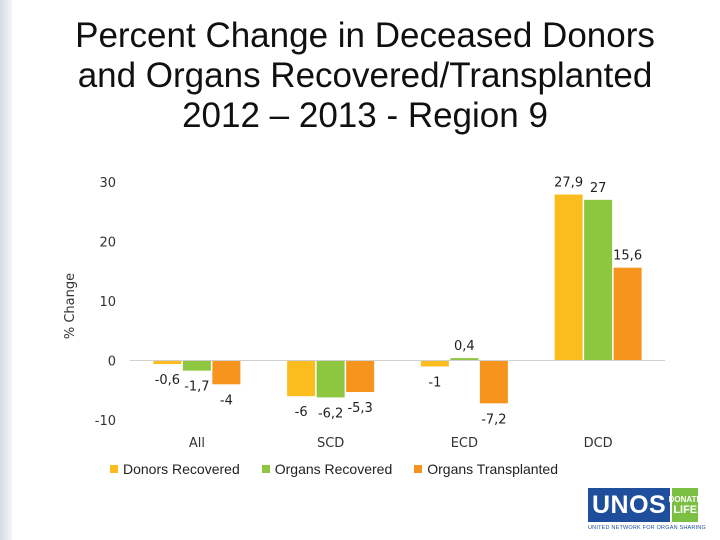 This screenshot has width=720, height=540. What do you see at coordinates (434, 382) in the screenshot?
I see `data-label: -1` at bounding box center [434, 382].